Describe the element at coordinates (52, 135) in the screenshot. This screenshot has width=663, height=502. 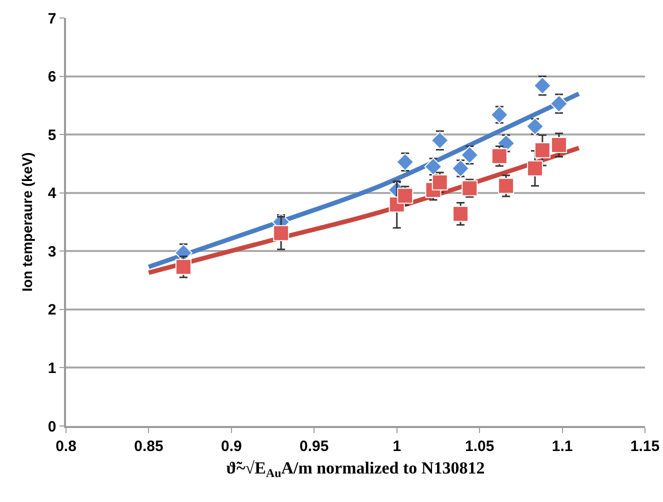
I see `y-tick-label: 5` at that location.